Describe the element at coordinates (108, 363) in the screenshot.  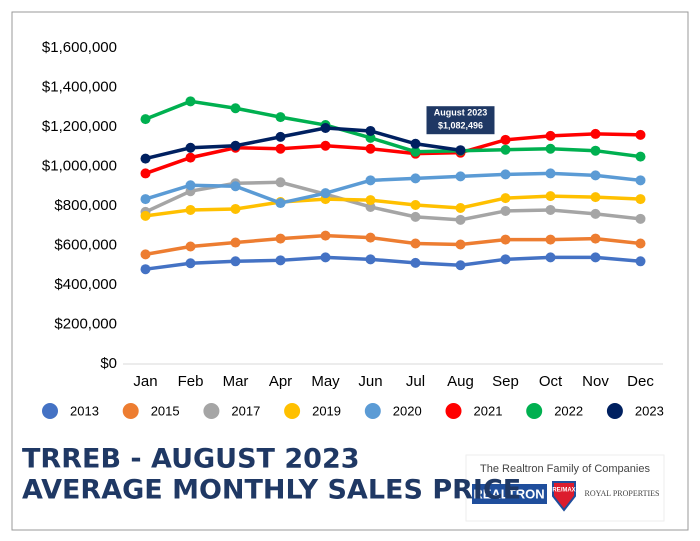
I see `y-tick-label: $0` at that location.